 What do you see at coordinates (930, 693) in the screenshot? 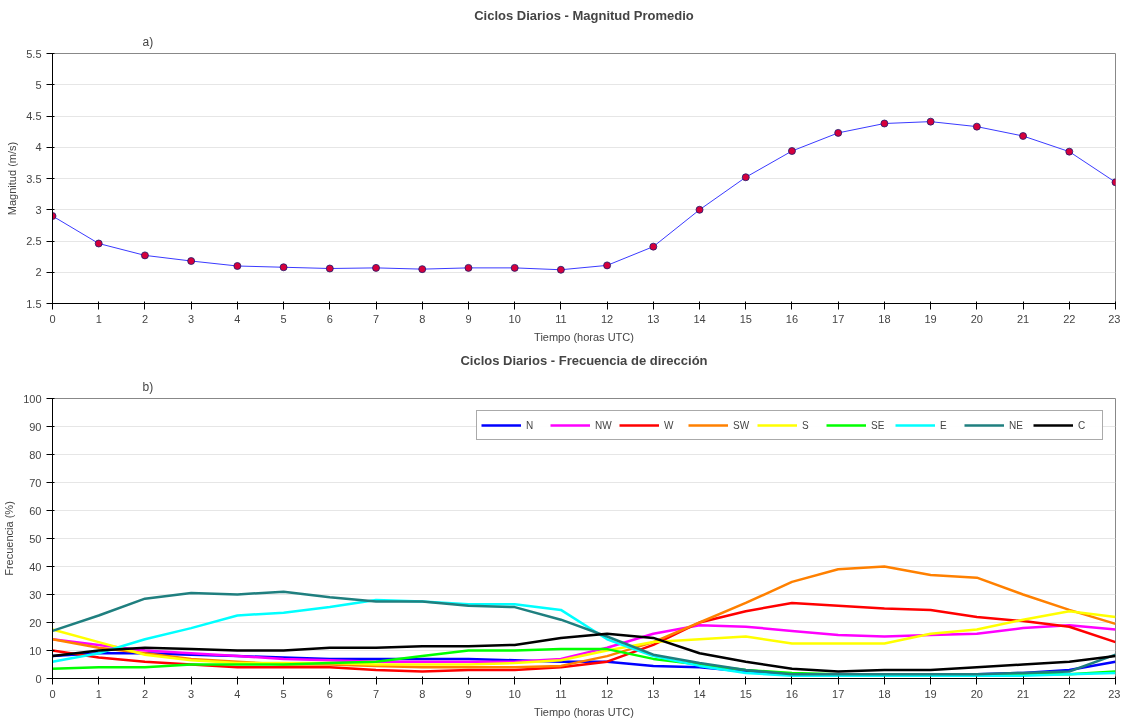
I see `x-tick-label: 19` at bounding box center [930, 693].